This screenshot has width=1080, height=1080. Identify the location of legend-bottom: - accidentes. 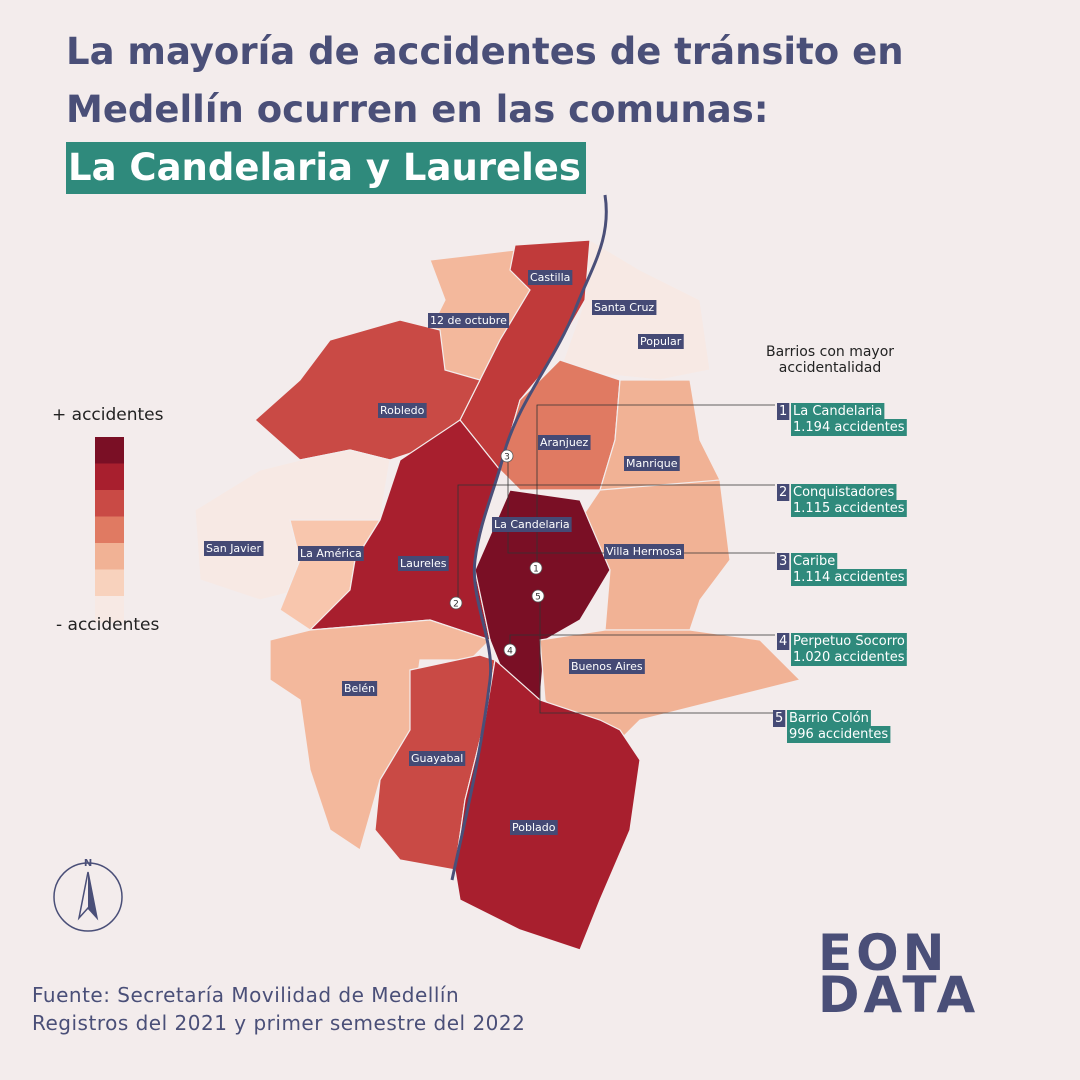
(108, 625).